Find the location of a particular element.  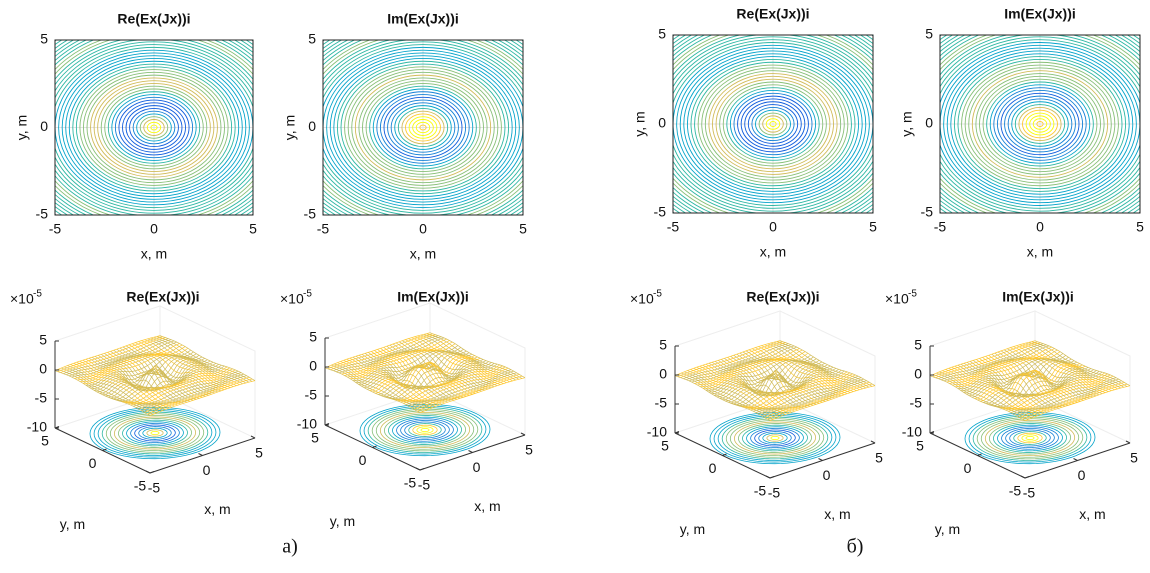

x-axis-label: x, m is located at coordinates (1040, 252).